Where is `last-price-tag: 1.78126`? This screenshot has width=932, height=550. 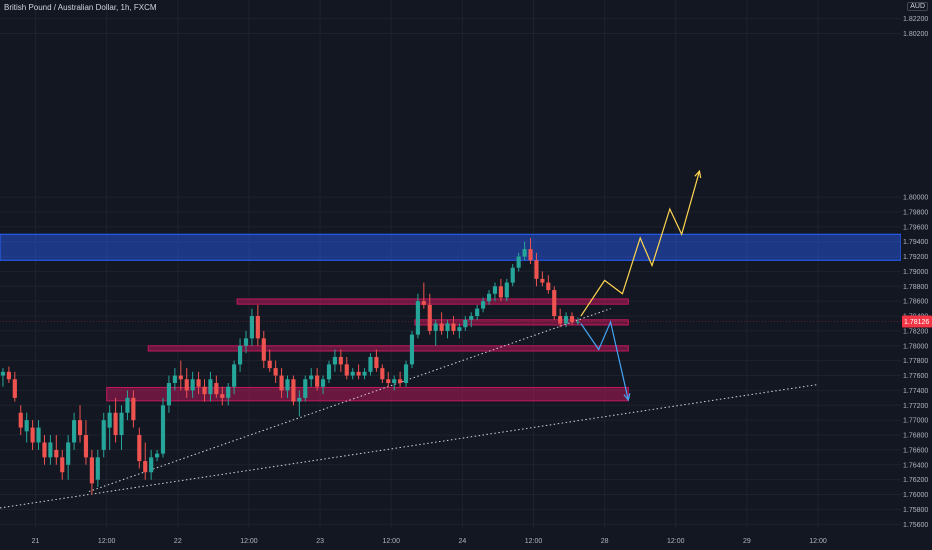
last-price-tag: 1.78126 is located at coordinates (466, 321).